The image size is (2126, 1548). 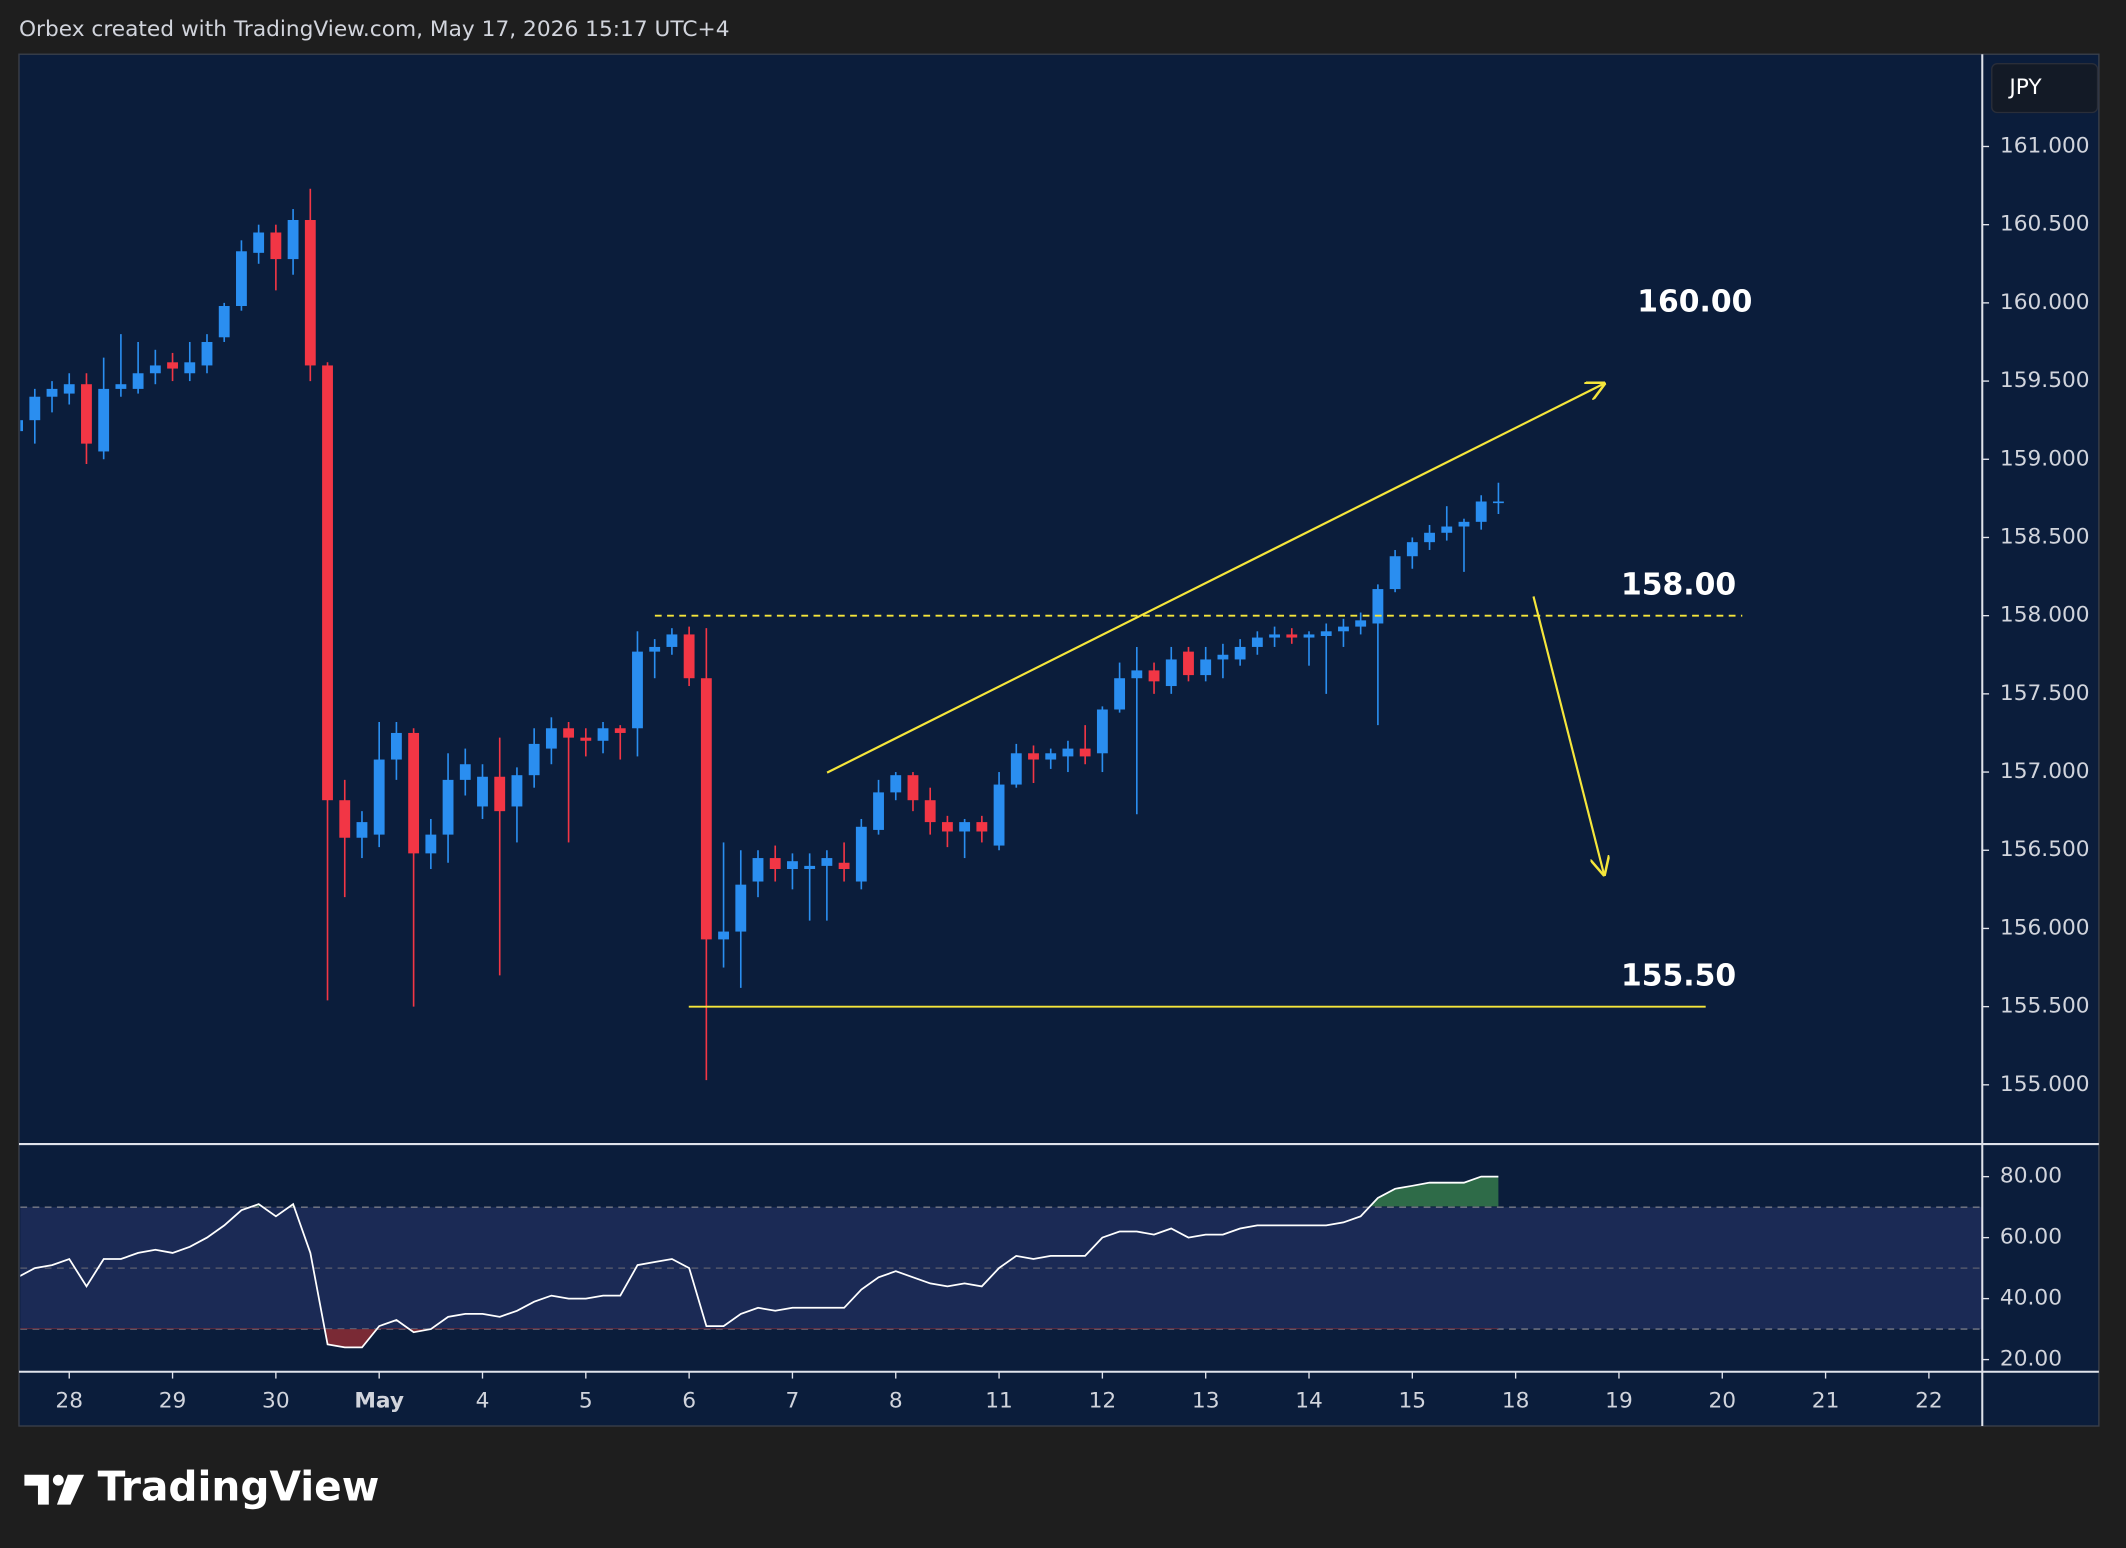 What do you see at coordinates (2045, 88) in the screenshot?
I see `currency-button` at bounding box center [2045, 88].